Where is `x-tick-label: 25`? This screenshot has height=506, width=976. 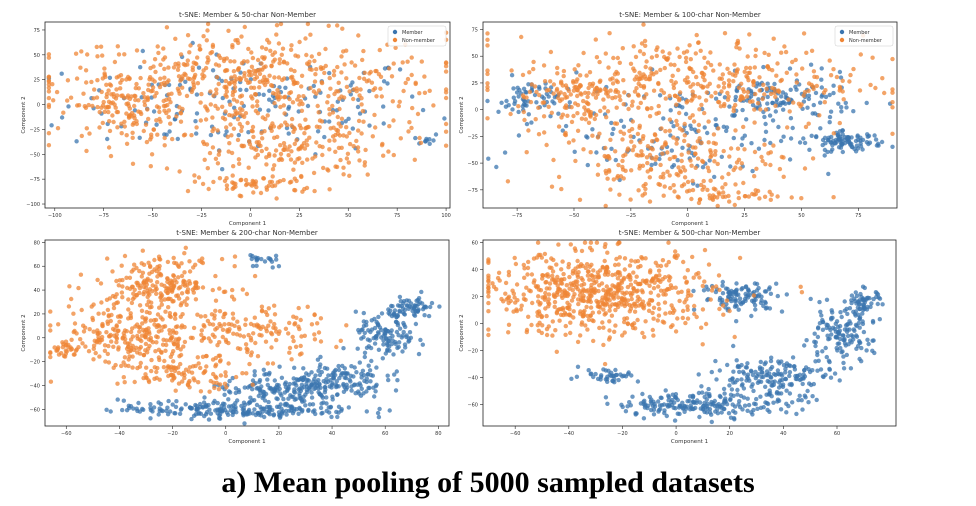
x-tick-label: 25 is located at coordinates (299, 216).